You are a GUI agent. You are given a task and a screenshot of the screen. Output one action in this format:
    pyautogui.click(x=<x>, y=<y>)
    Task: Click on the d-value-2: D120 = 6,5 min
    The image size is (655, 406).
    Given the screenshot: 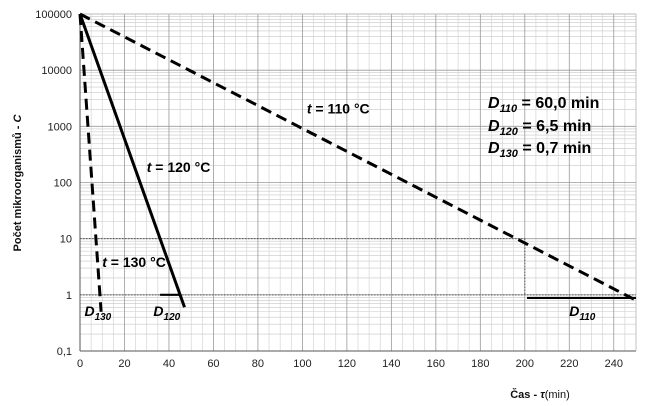 What is the action you would take?
    pyautogui.click(x=539, y=128)
    